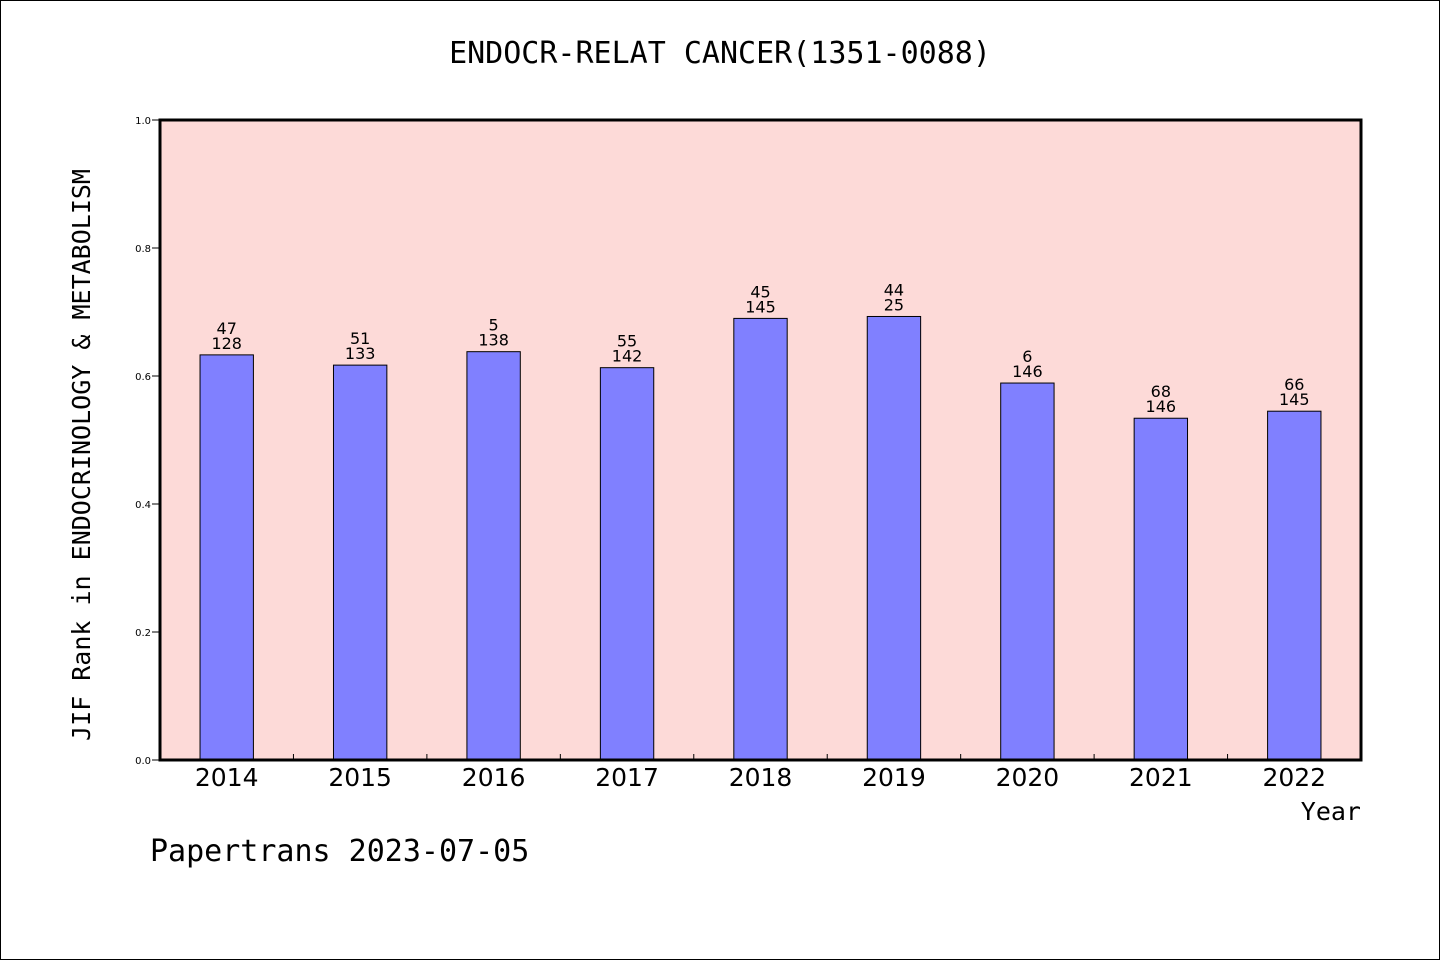 The height and width of the screenshot is (960, 1440). What do you see at coordinates (226, 343) in the screenshot?
I see `bar-label-bottom-2014: 128` at bounding box center [226, 343].